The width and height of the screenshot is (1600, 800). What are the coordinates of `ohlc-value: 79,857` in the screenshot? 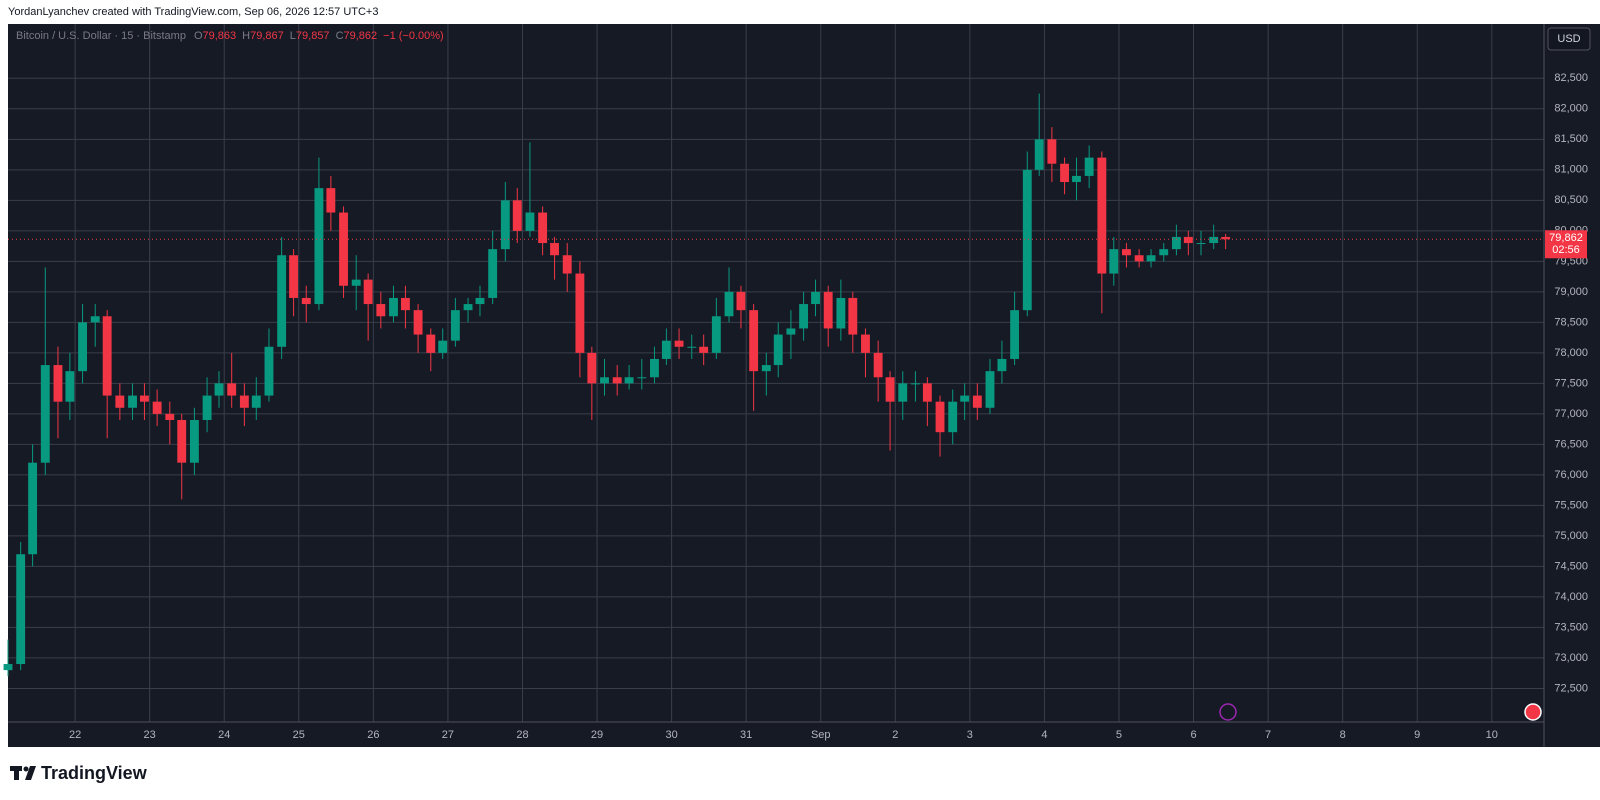 It's located at (313, 36).